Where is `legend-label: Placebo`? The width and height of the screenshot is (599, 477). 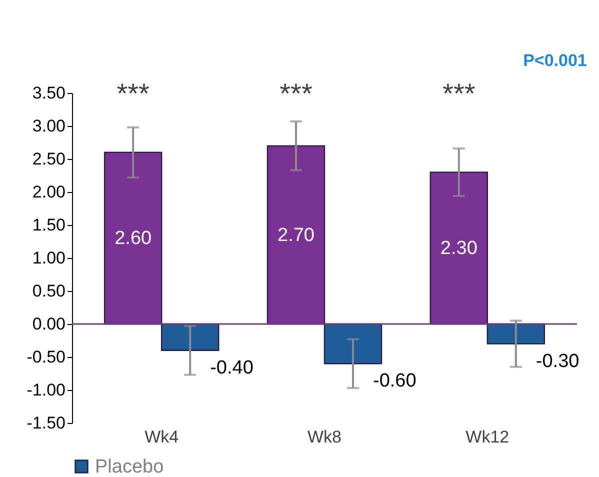
legend-label: Placebo is located at coordinates (129, 466).